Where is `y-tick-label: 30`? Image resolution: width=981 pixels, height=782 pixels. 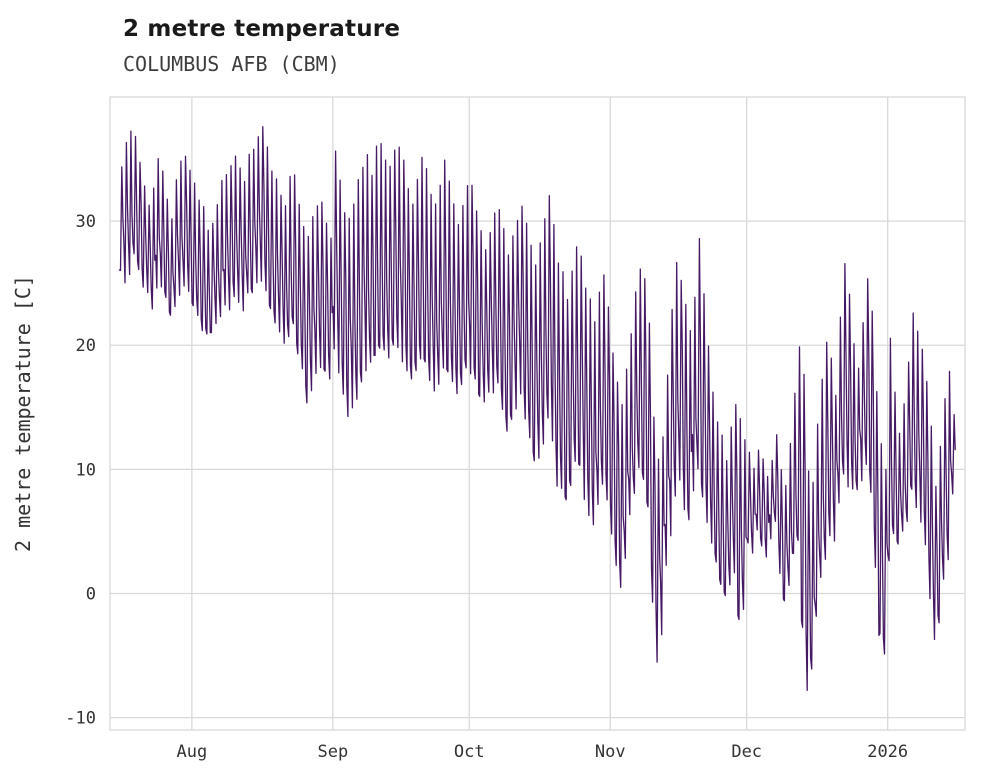 y-tick-label: 30 is located at coordinates (86, 222).